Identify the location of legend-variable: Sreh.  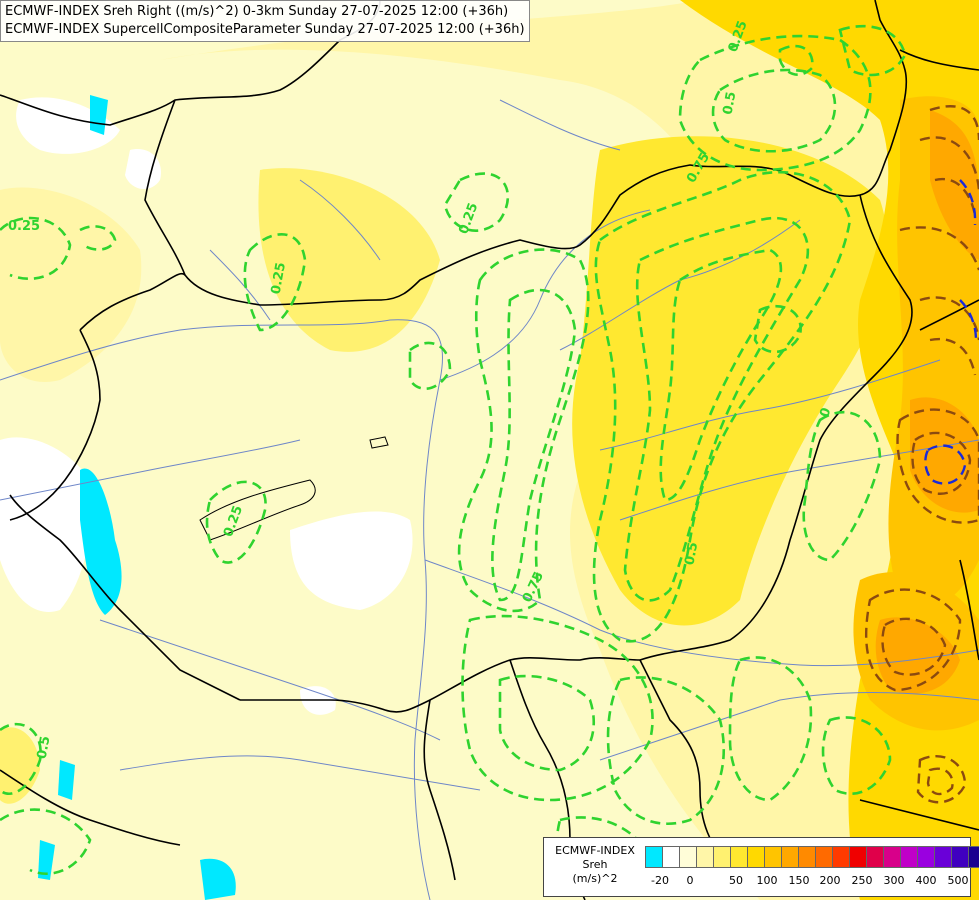
(595, 864).